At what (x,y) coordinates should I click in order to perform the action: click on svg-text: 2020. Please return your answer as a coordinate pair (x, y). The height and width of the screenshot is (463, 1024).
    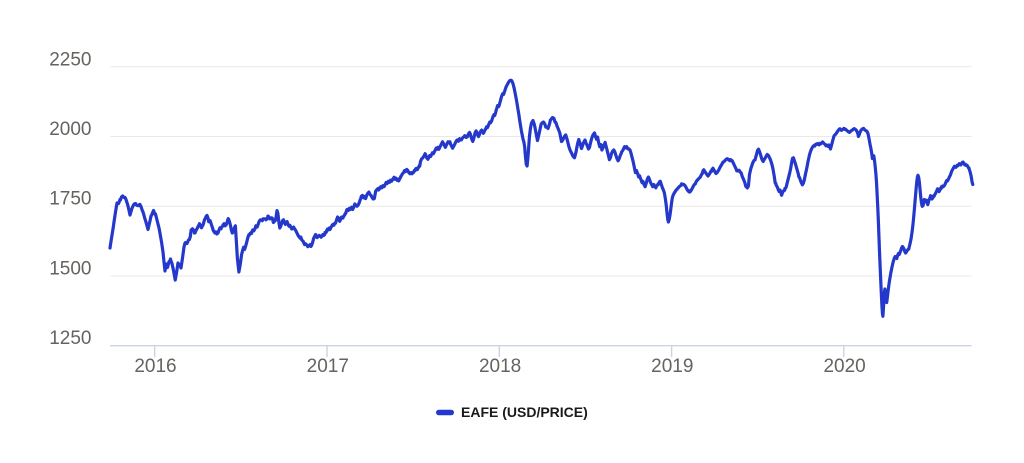
    Looking at the image, I should click on (844, 366).